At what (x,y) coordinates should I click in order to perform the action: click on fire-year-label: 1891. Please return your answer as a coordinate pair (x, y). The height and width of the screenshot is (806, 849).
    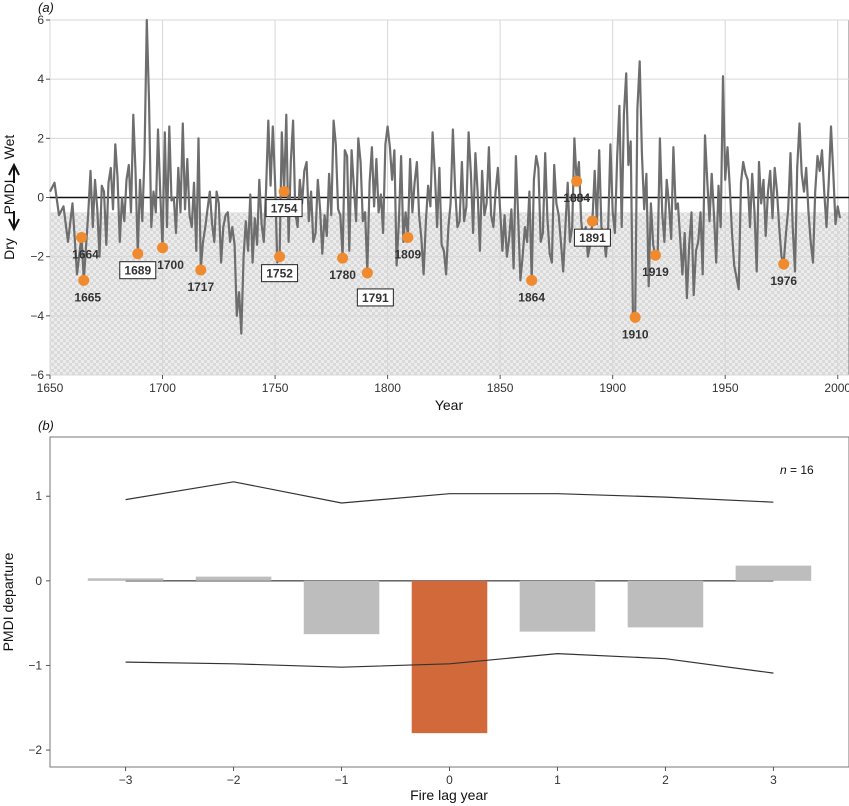
    Looking at the image, I should click on (592, 238).